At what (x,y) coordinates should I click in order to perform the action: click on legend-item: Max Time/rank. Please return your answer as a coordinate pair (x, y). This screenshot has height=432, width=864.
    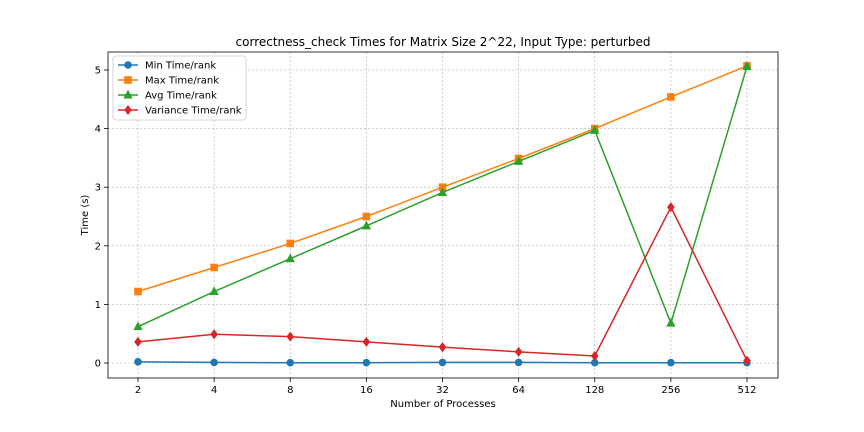
    Looking at the image, I should click on (168, 81).